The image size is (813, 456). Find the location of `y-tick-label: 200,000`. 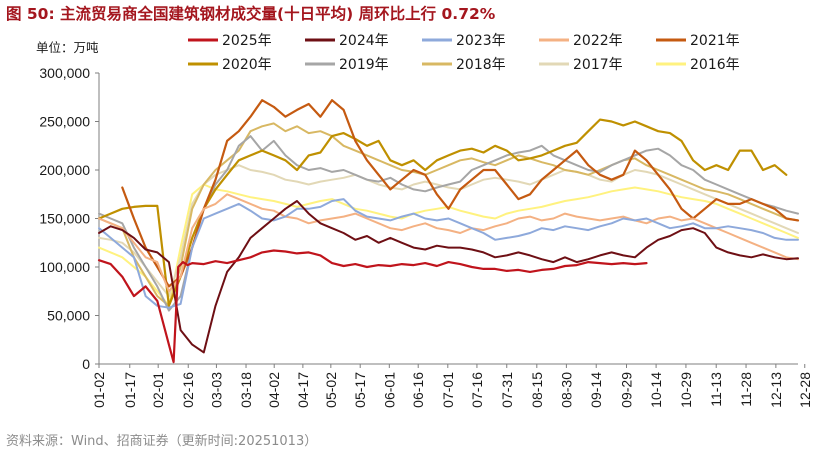

y-tick-label: 200,000 is located at coordinates (64, 170).